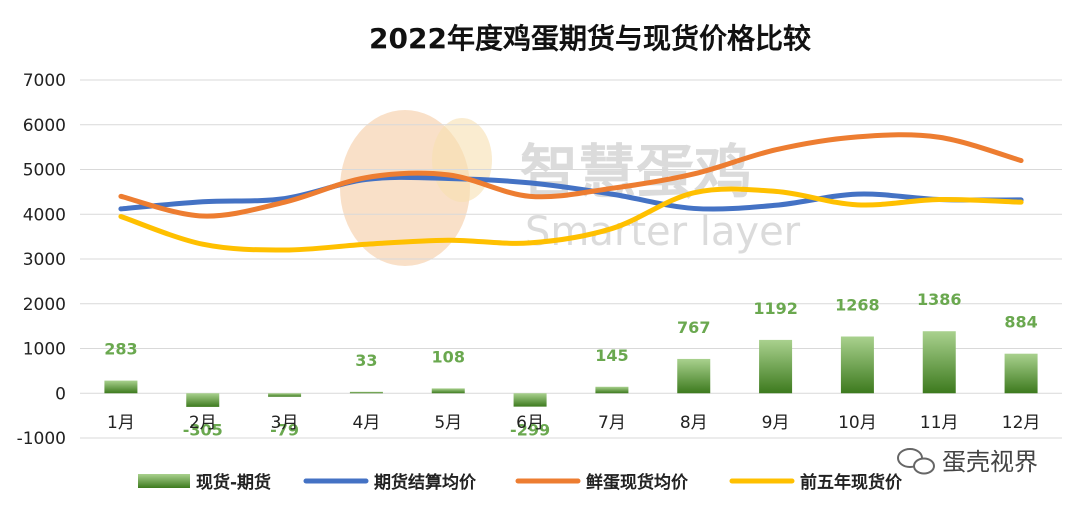 The image size is (1080, 508). I want to click on x-tick-label: 5月, so click(448, 423).